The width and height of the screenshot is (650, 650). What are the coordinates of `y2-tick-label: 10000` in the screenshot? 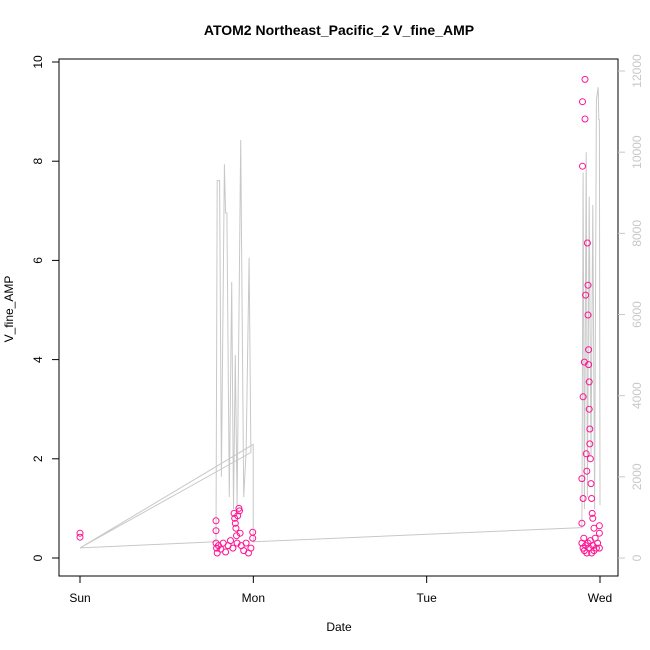 It's located at (637, 152).